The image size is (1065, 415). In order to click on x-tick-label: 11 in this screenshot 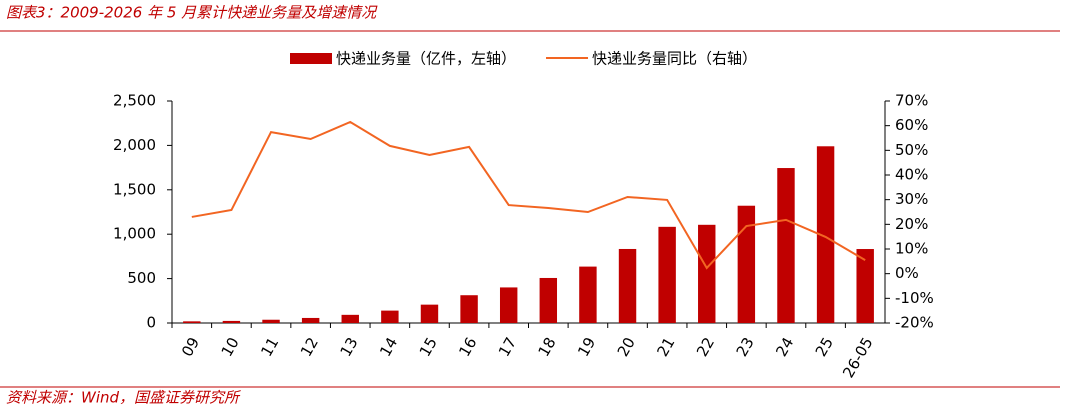, I will do `click(269, 347)`.